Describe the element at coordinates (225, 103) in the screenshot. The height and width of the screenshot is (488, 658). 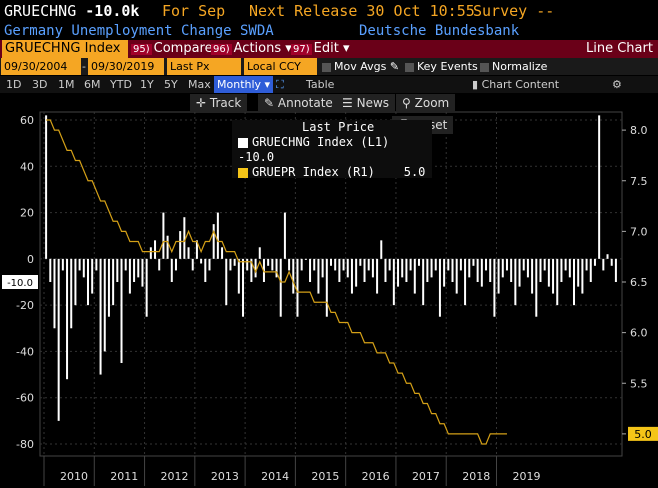
I see `track-label: Track` at that location.